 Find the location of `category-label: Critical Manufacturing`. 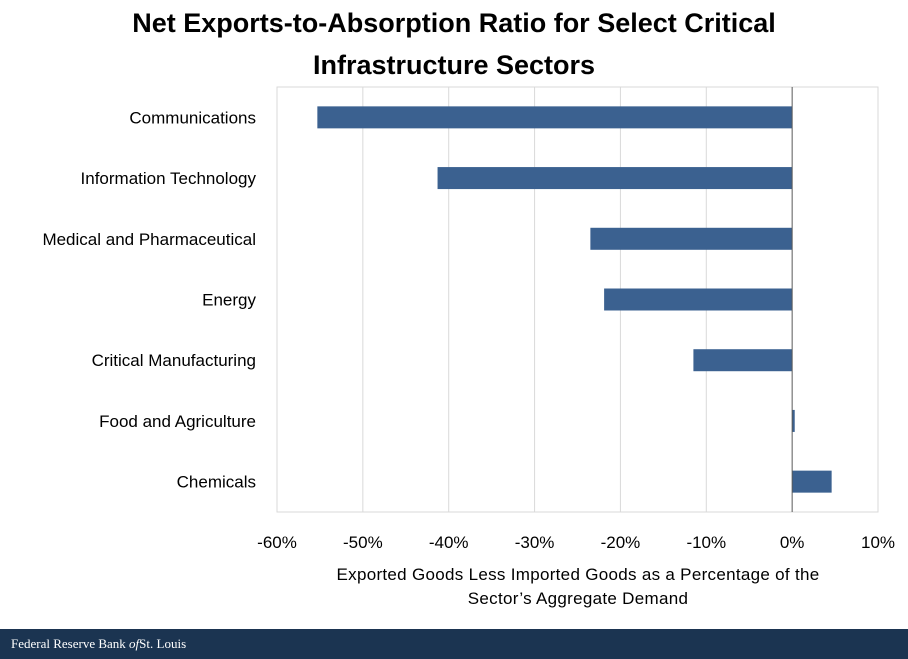

category-label: Critical Manufacturing is located at coordinates (174, 360).